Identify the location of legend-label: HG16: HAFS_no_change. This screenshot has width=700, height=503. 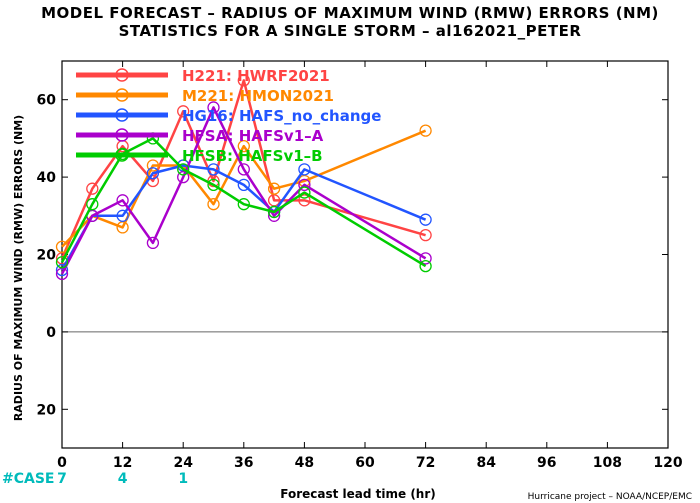
(281, 116).